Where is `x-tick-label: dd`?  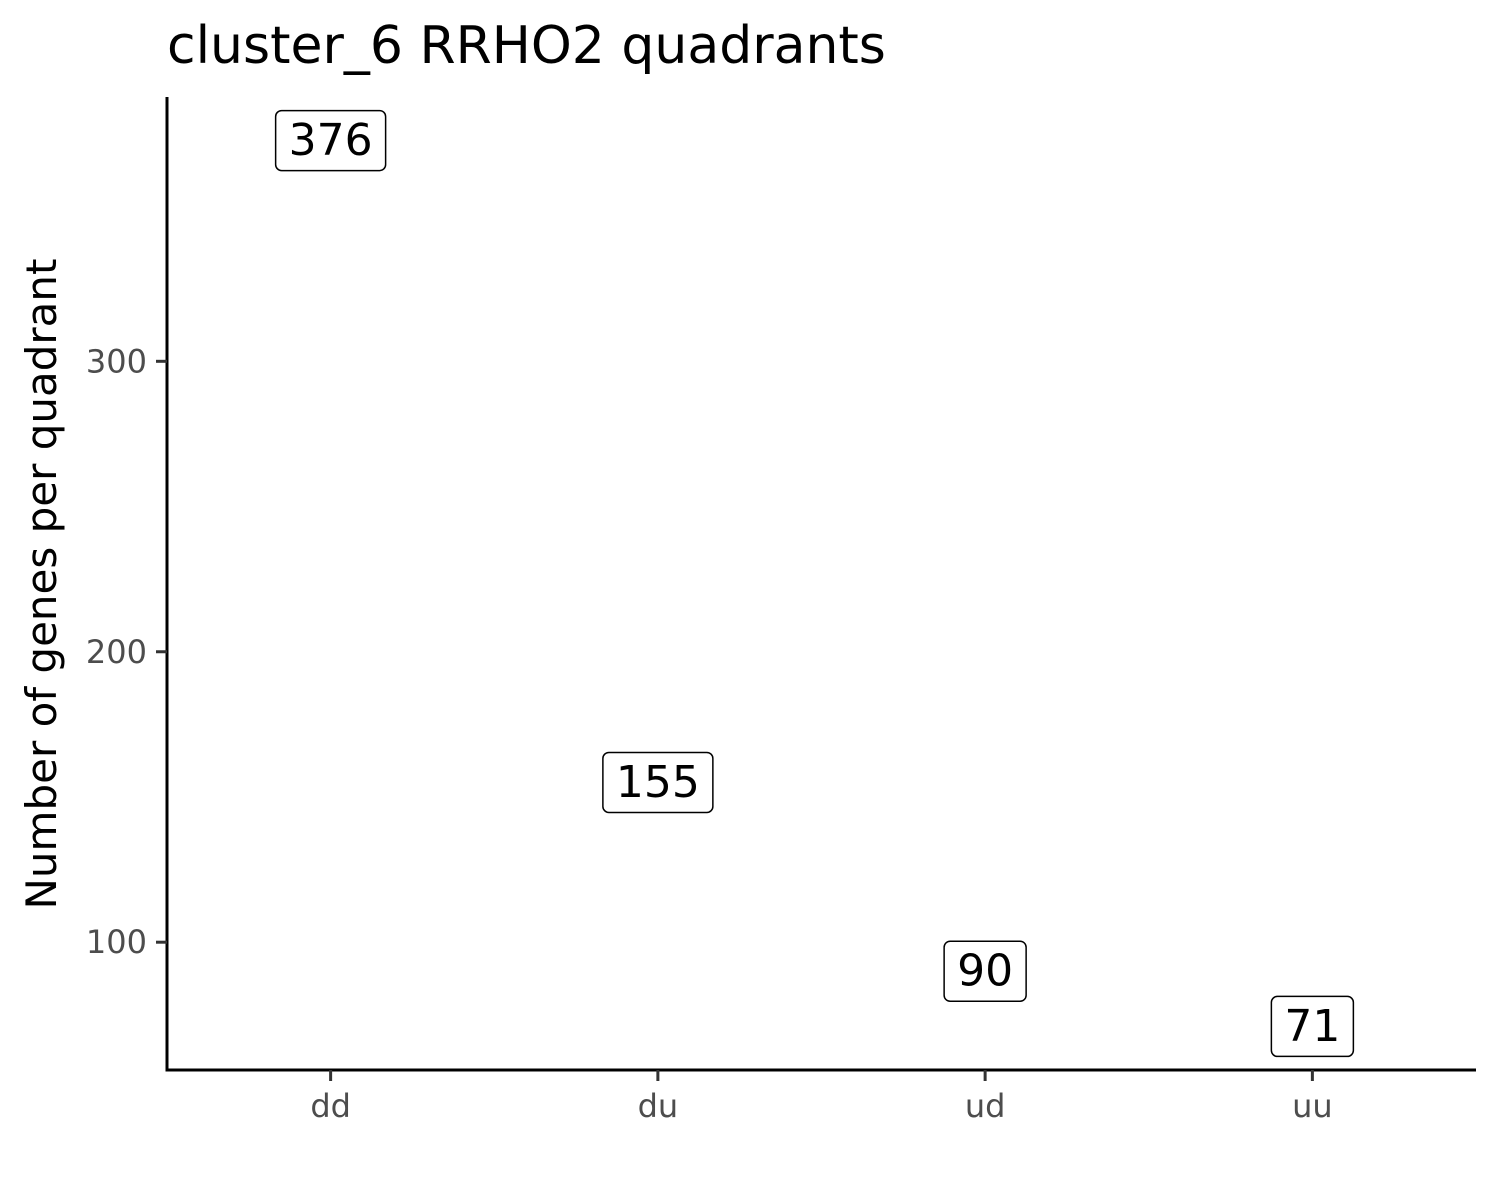
x-tick-label: dd is located at coordinates (330, 1106).